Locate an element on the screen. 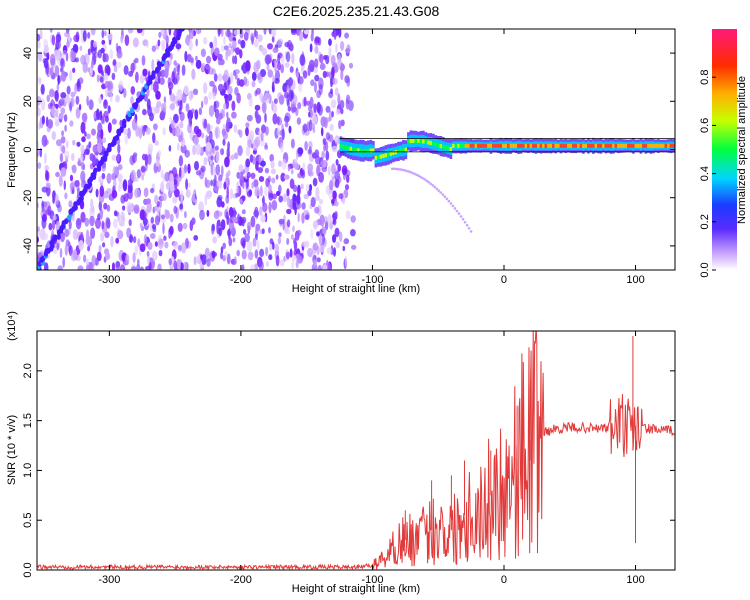  snr-x-label: Height of straight line (km) is located at coordinates (356, 589).